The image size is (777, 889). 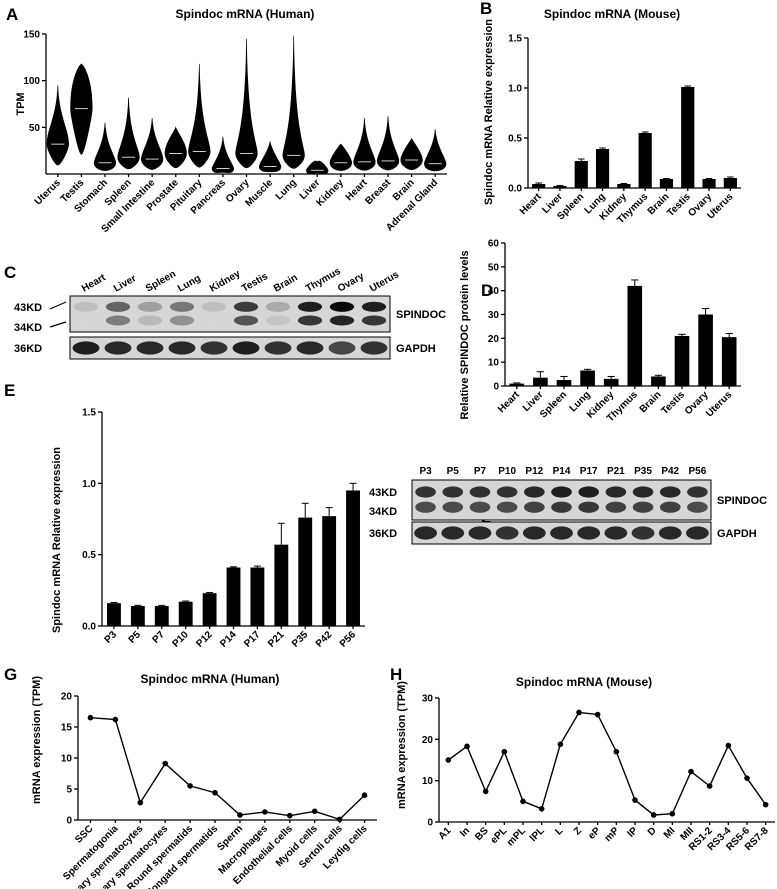 What do you see at coordinates (616, 471) in the screenshot?
I see `panel-f-lane-label: P21` at bounding box center [616, 471].